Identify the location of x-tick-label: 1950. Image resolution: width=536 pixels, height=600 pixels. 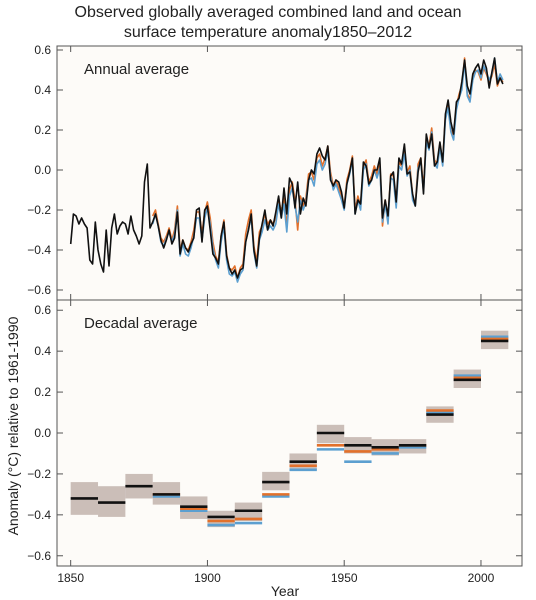
(344, 578).